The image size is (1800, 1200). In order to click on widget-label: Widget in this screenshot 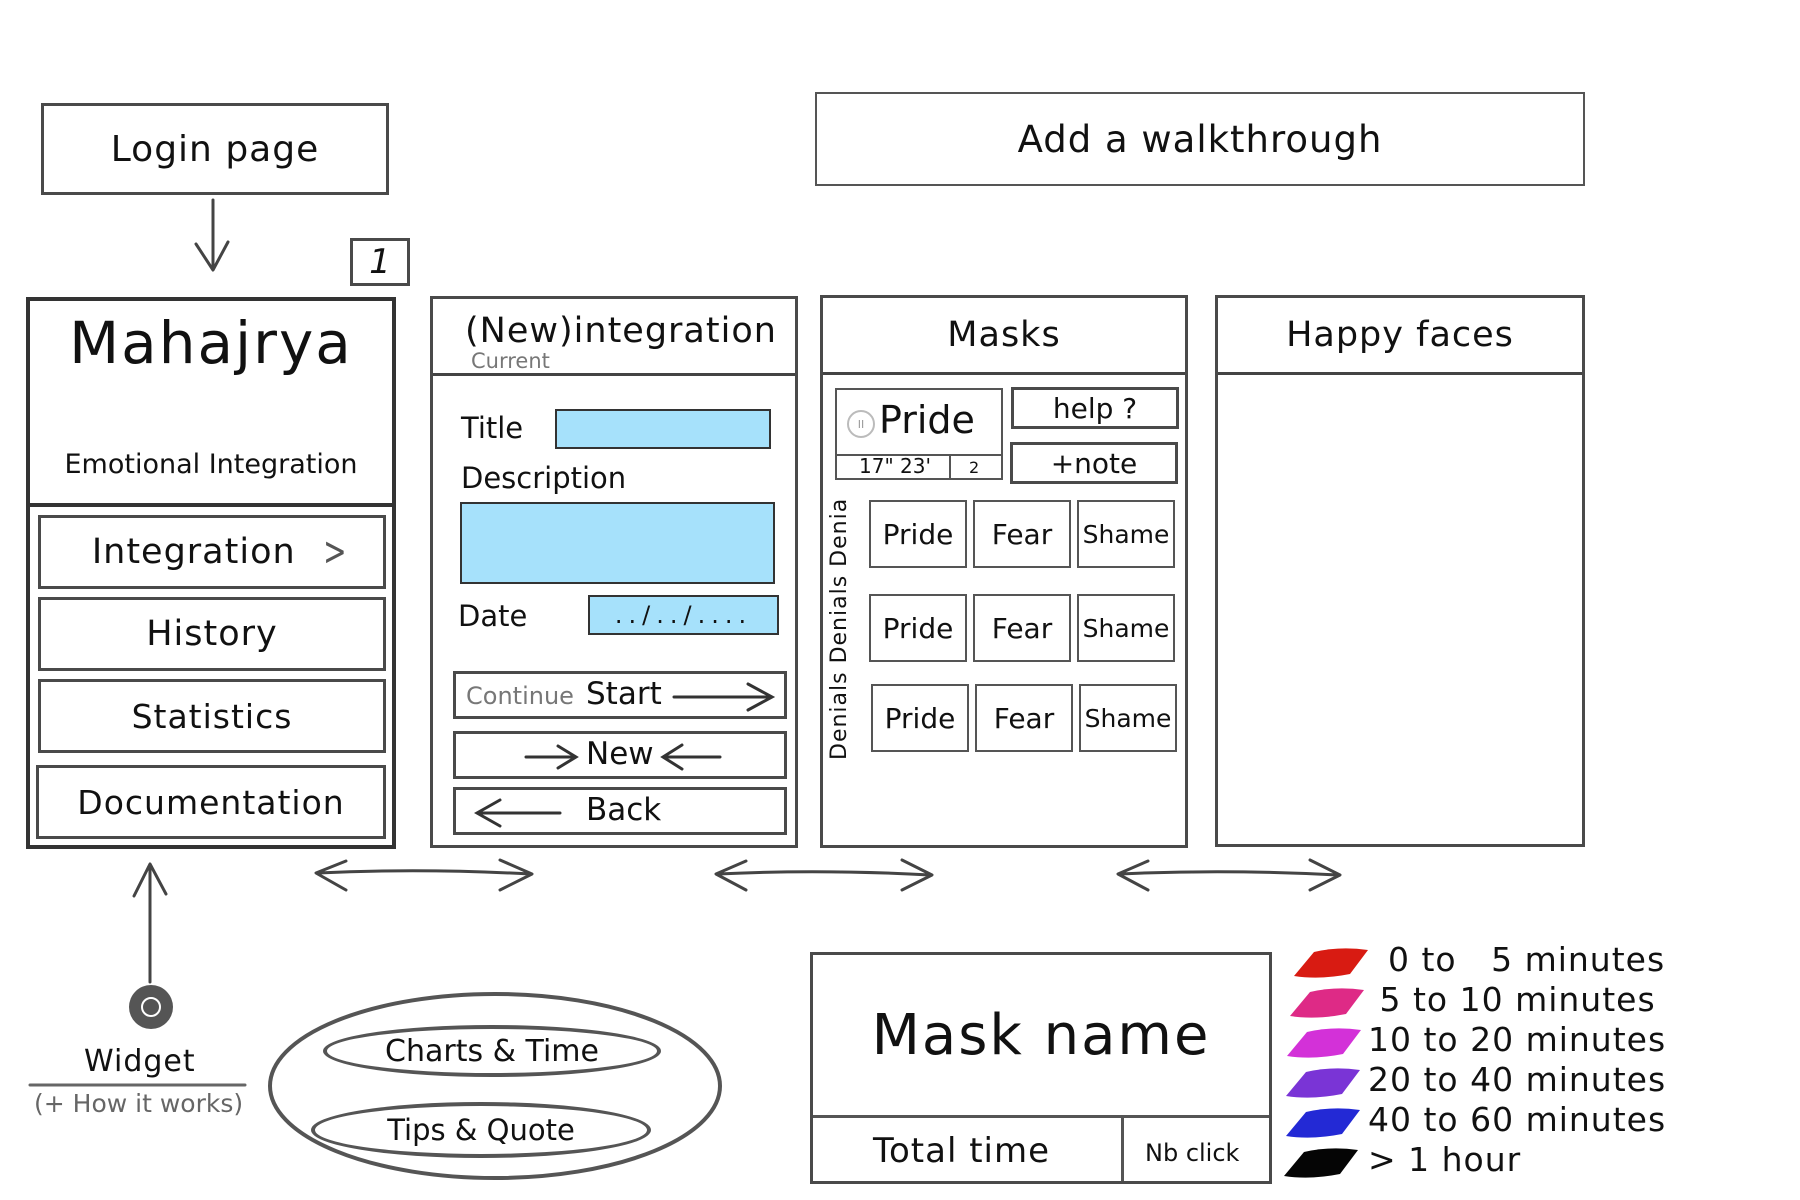, I will do `click(140, 1061)`.